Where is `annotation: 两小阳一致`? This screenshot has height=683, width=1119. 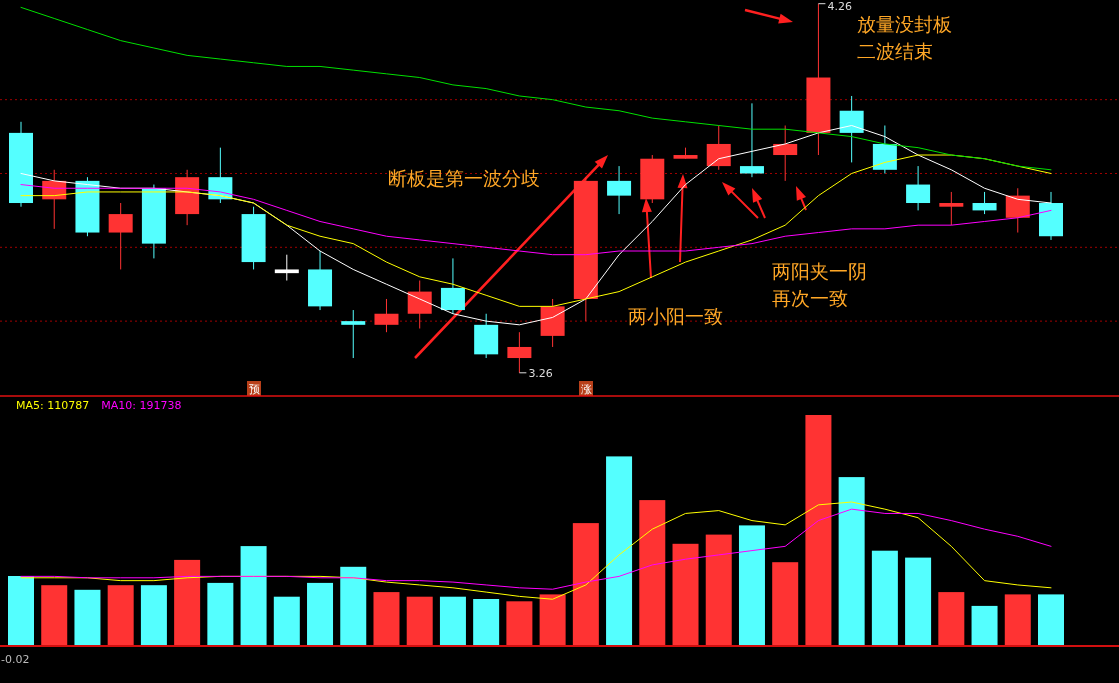 annotation: 两小阳一致 is located at coordinates (675, 316).